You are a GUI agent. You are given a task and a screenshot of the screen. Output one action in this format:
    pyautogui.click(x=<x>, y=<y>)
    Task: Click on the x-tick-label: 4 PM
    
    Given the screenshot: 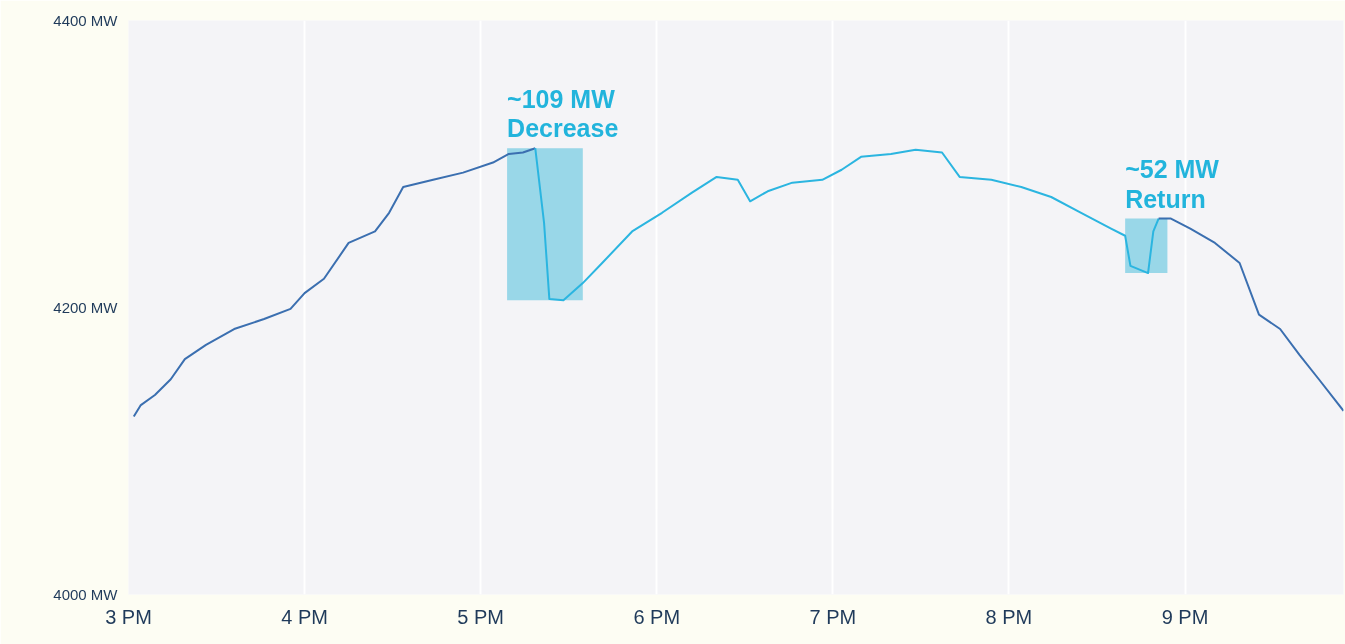 What is the action you would take?
    pyautogui.click(x=304, y=616)
    